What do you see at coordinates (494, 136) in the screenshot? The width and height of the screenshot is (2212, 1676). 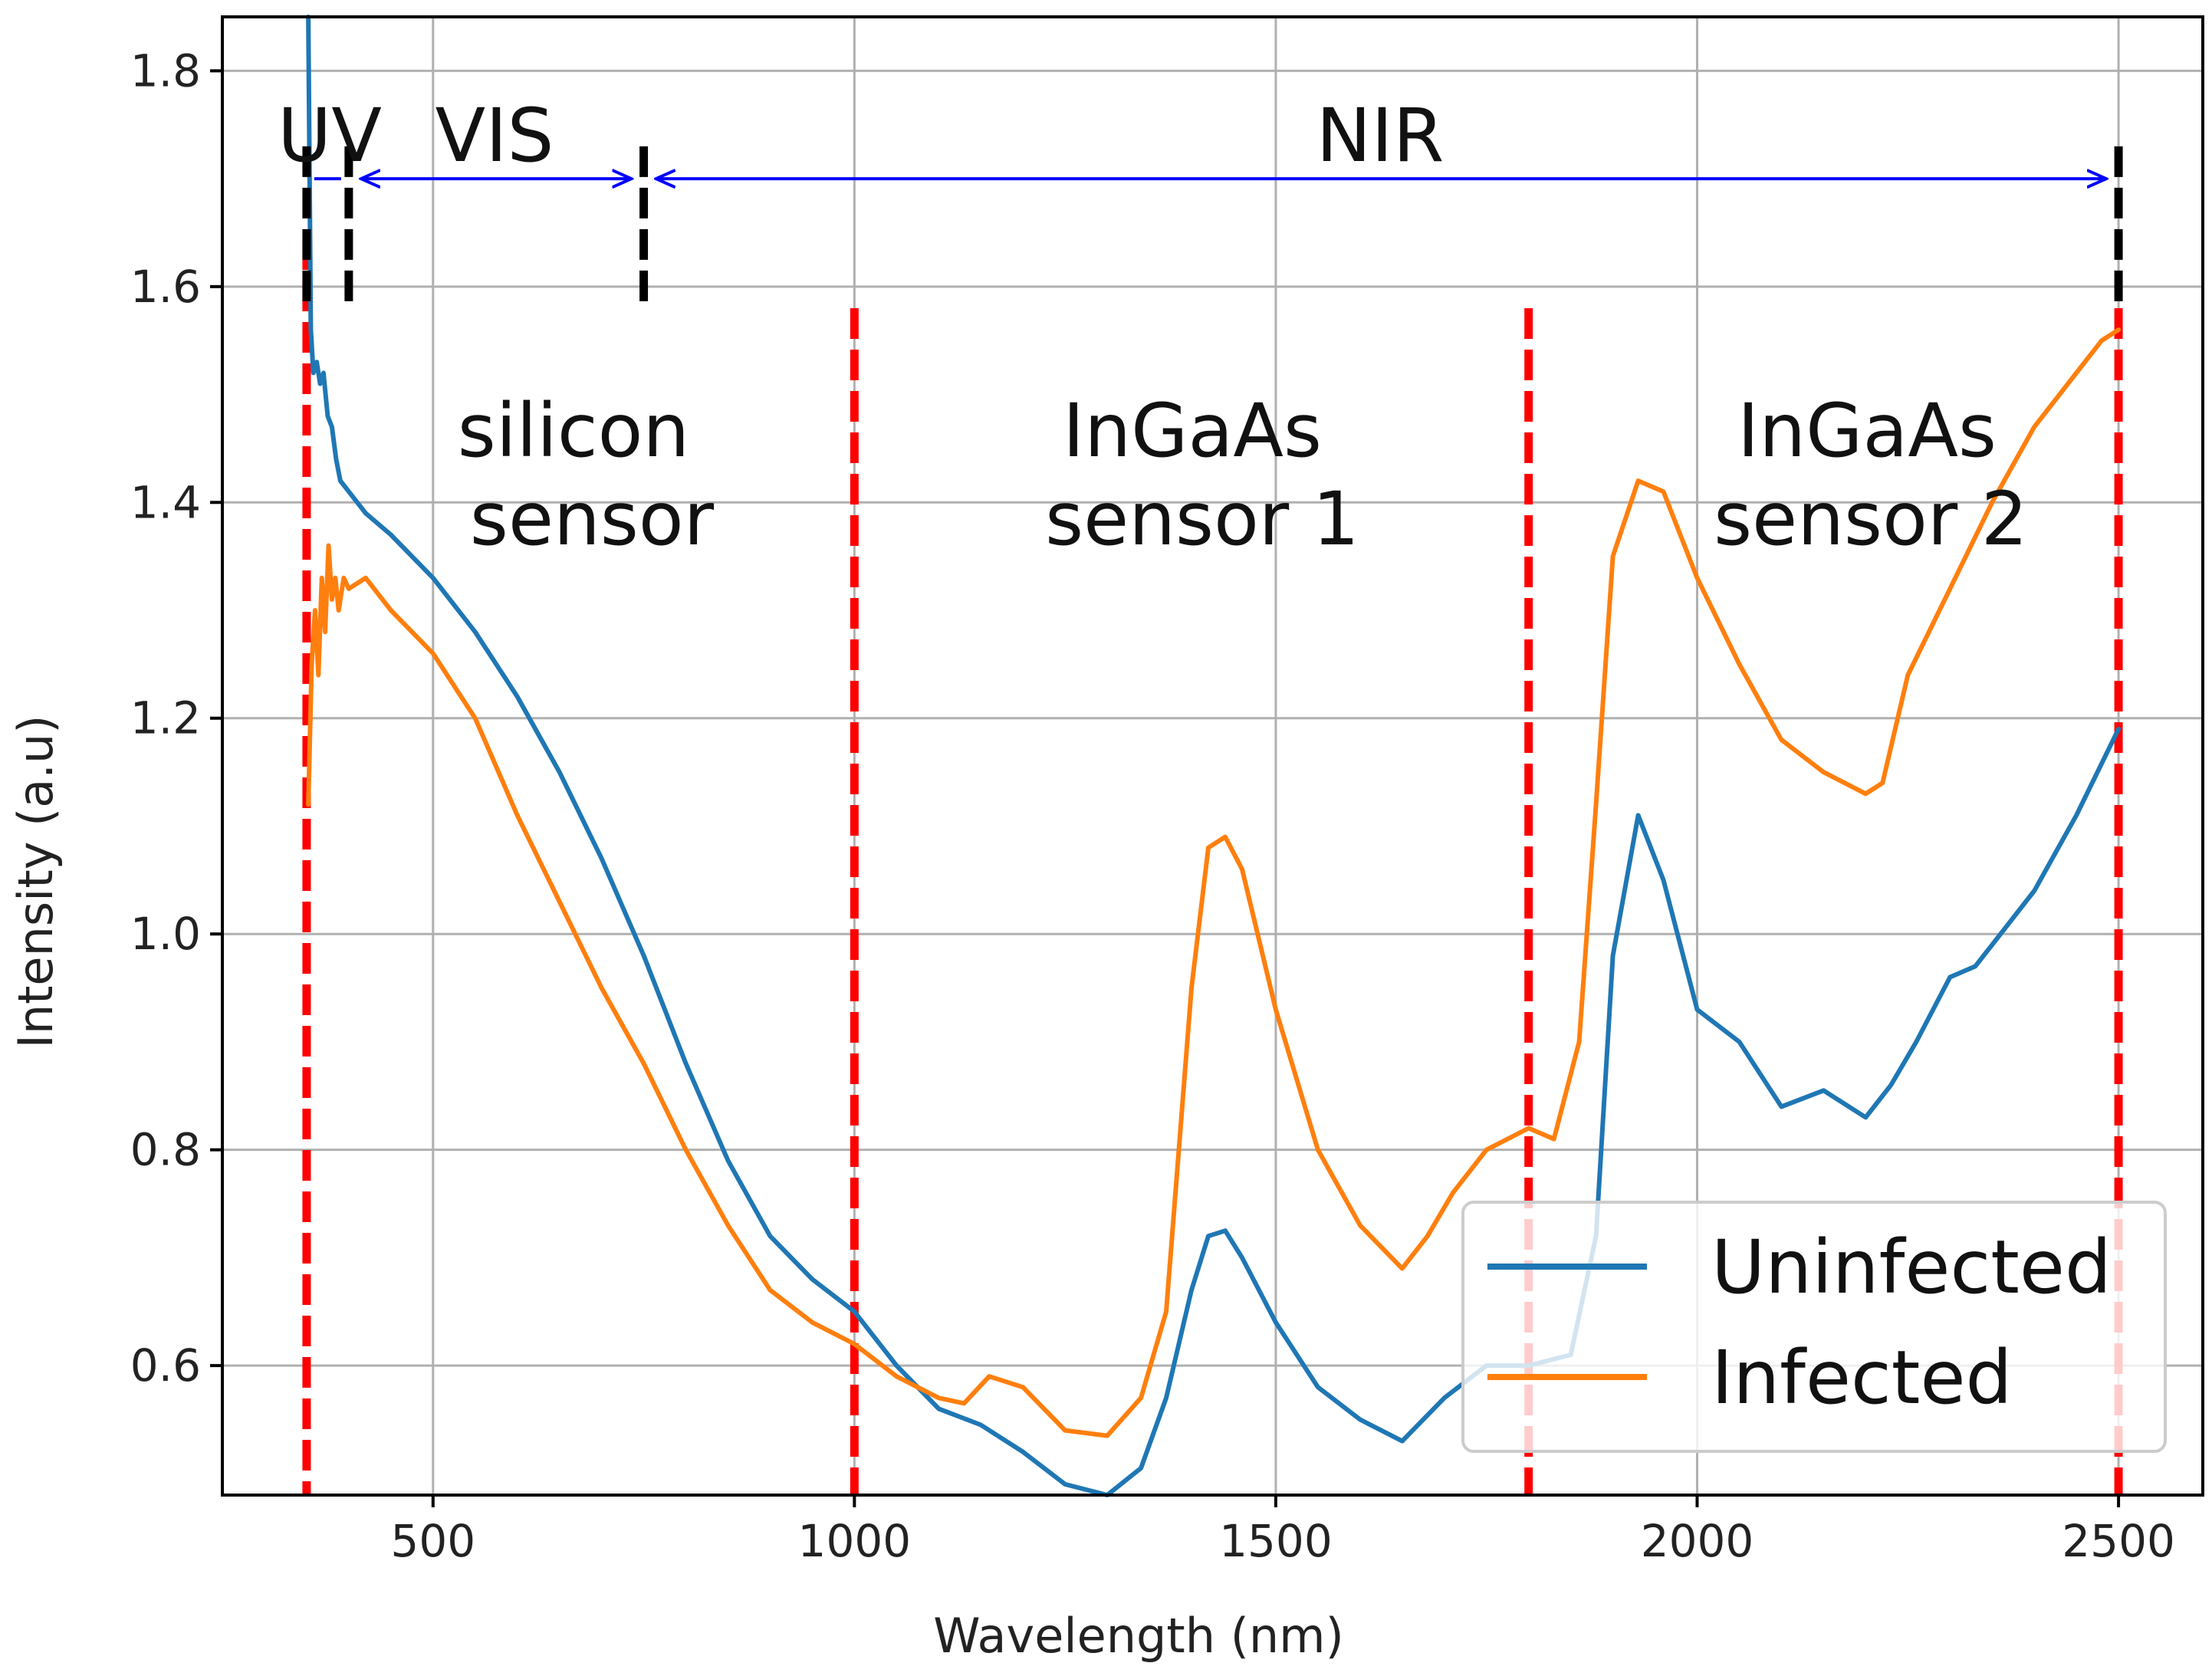 I see `vis-label: VIS` at bounding box center [494, 136].